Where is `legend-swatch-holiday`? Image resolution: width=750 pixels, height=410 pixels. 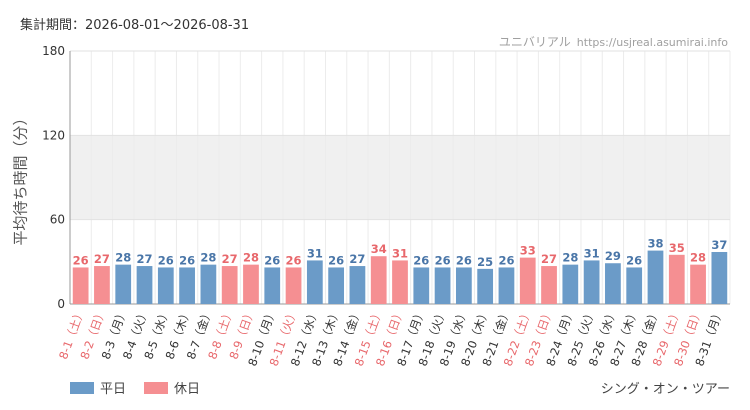 legend-swatch-holiday is located at coordinates (156, 387).